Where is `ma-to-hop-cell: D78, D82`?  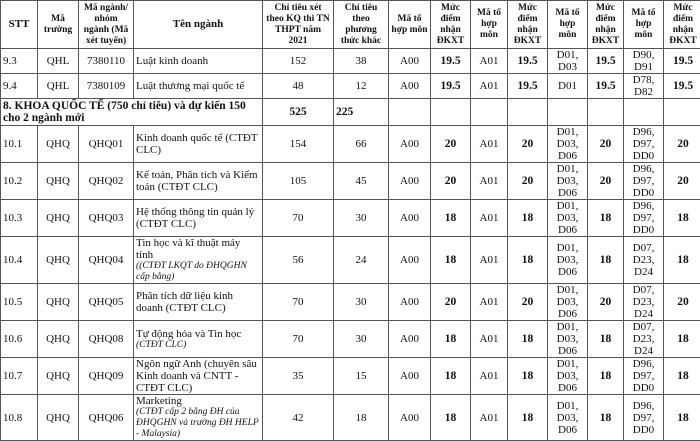
ma-to-hop-cell: D78, D82 is located at coordinates (644, 86).